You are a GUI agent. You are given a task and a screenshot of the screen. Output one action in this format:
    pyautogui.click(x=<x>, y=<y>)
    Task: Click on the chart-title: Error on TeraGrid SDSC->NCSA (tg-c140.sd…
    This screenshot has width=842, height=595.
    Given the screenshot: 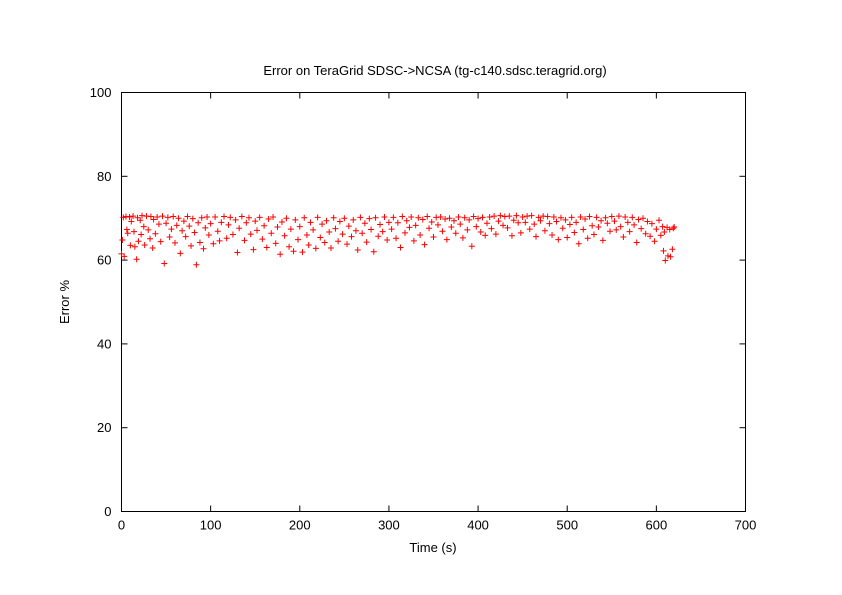 What is the action you would take?
    pyautogui.click(x=434, y=70)
    